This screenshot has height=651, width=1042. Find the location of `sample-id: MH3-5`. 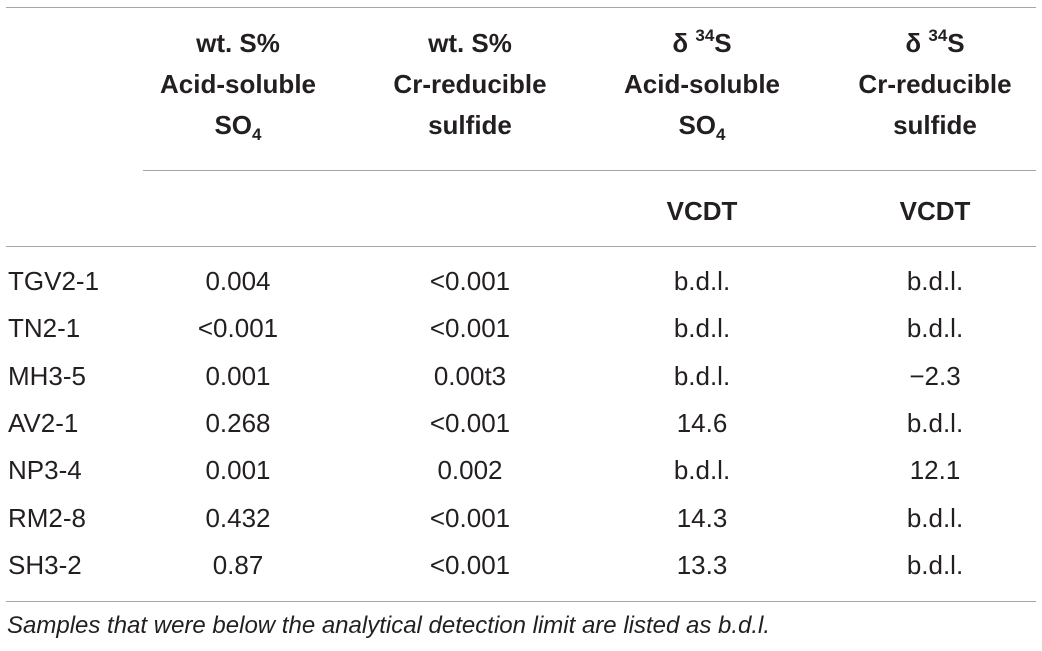

sample-id: MH3-5 is located at coordinates (47, 376).